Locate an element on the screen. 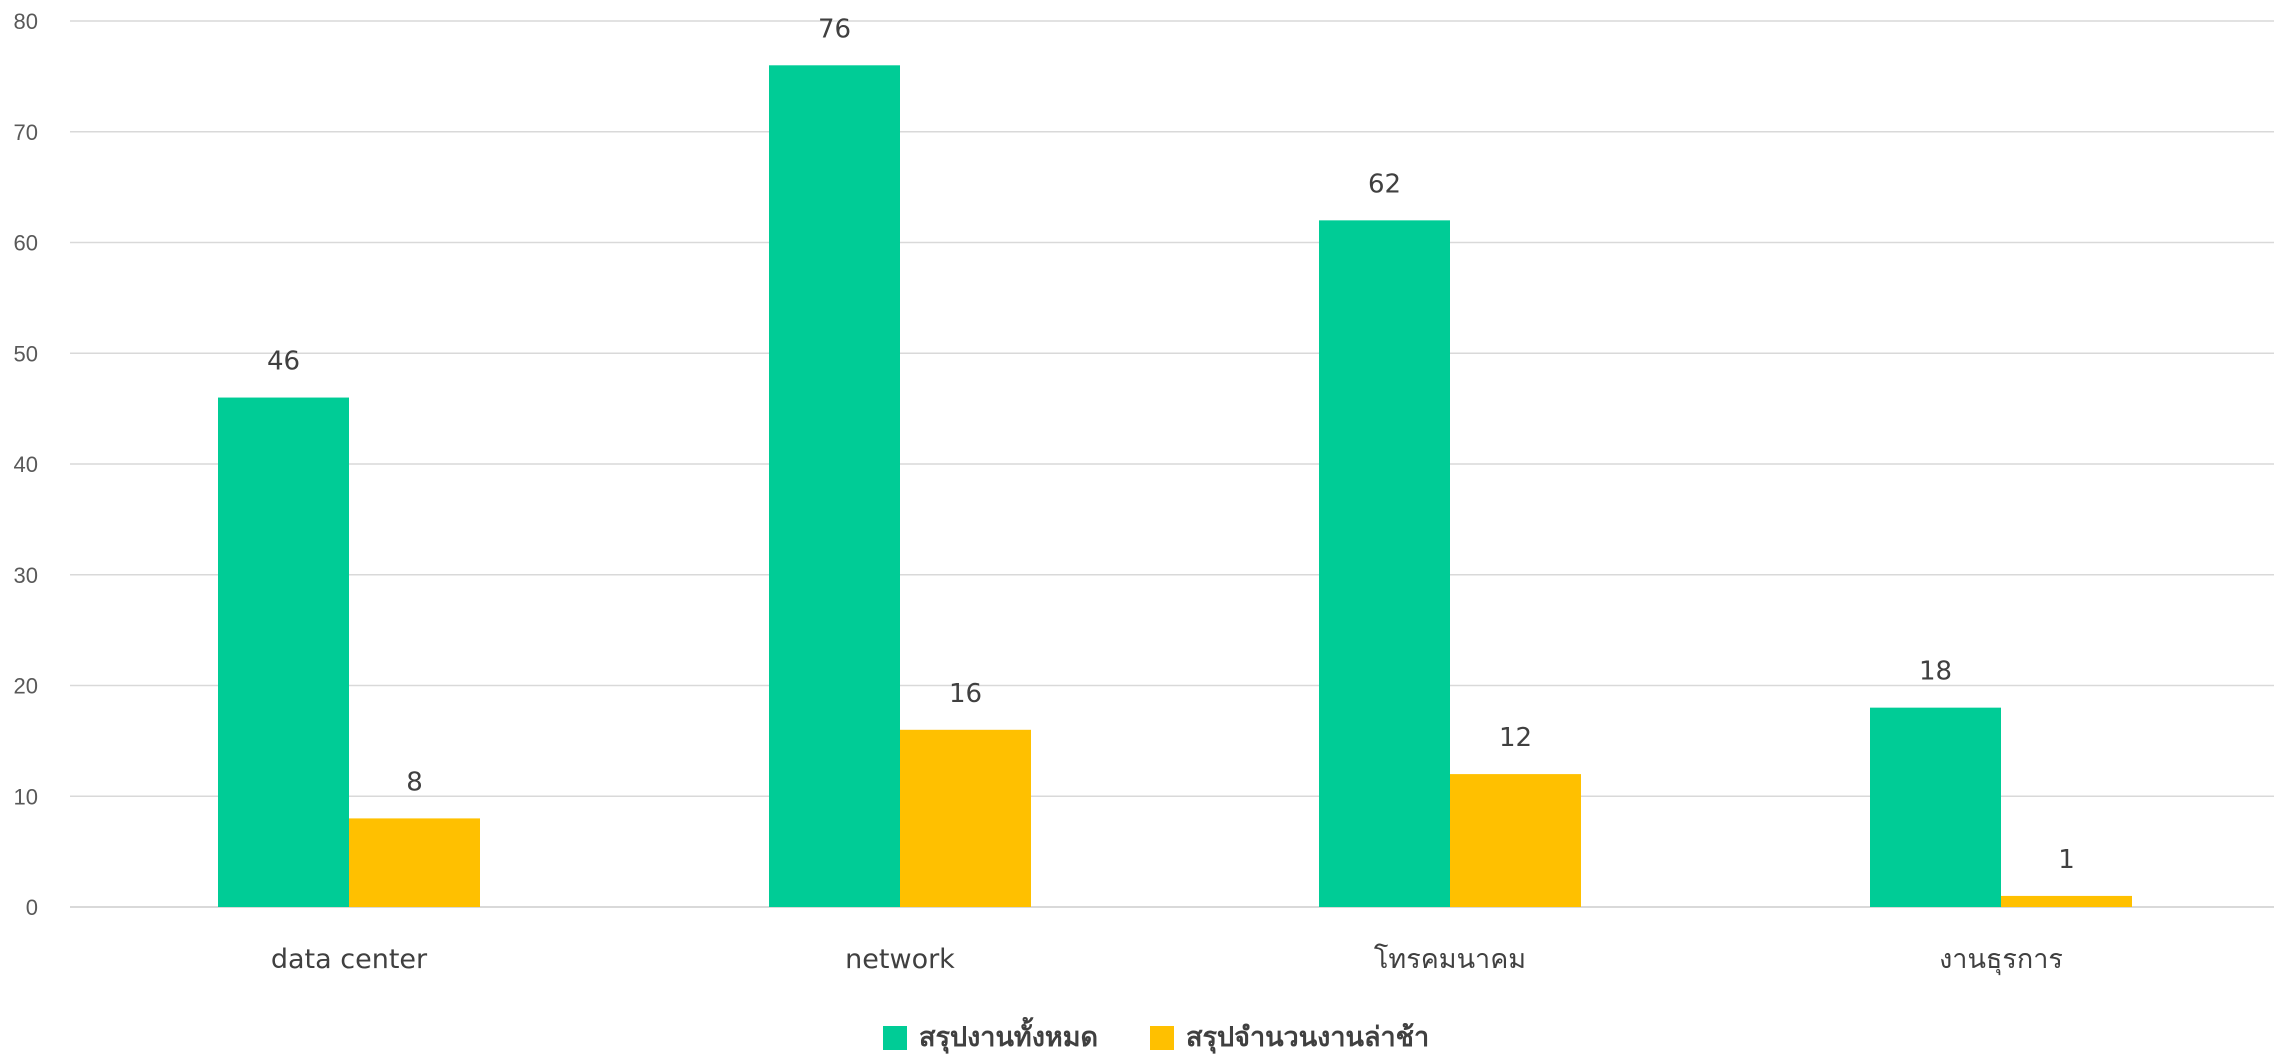 The image size is (2282, 1054). x-axis-ticks: data center network โทรคมนาคม งานธุรการ is located at coordinates (1167, 960).